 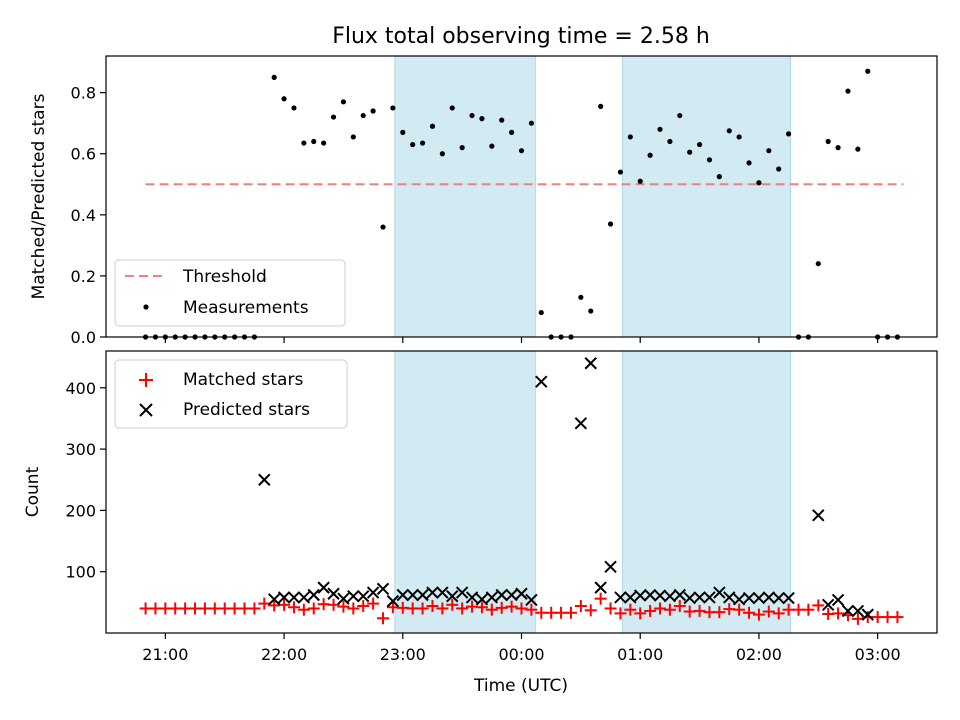 I want to click on bottom-y-tick-label: 200, so click(x=80, y=510).